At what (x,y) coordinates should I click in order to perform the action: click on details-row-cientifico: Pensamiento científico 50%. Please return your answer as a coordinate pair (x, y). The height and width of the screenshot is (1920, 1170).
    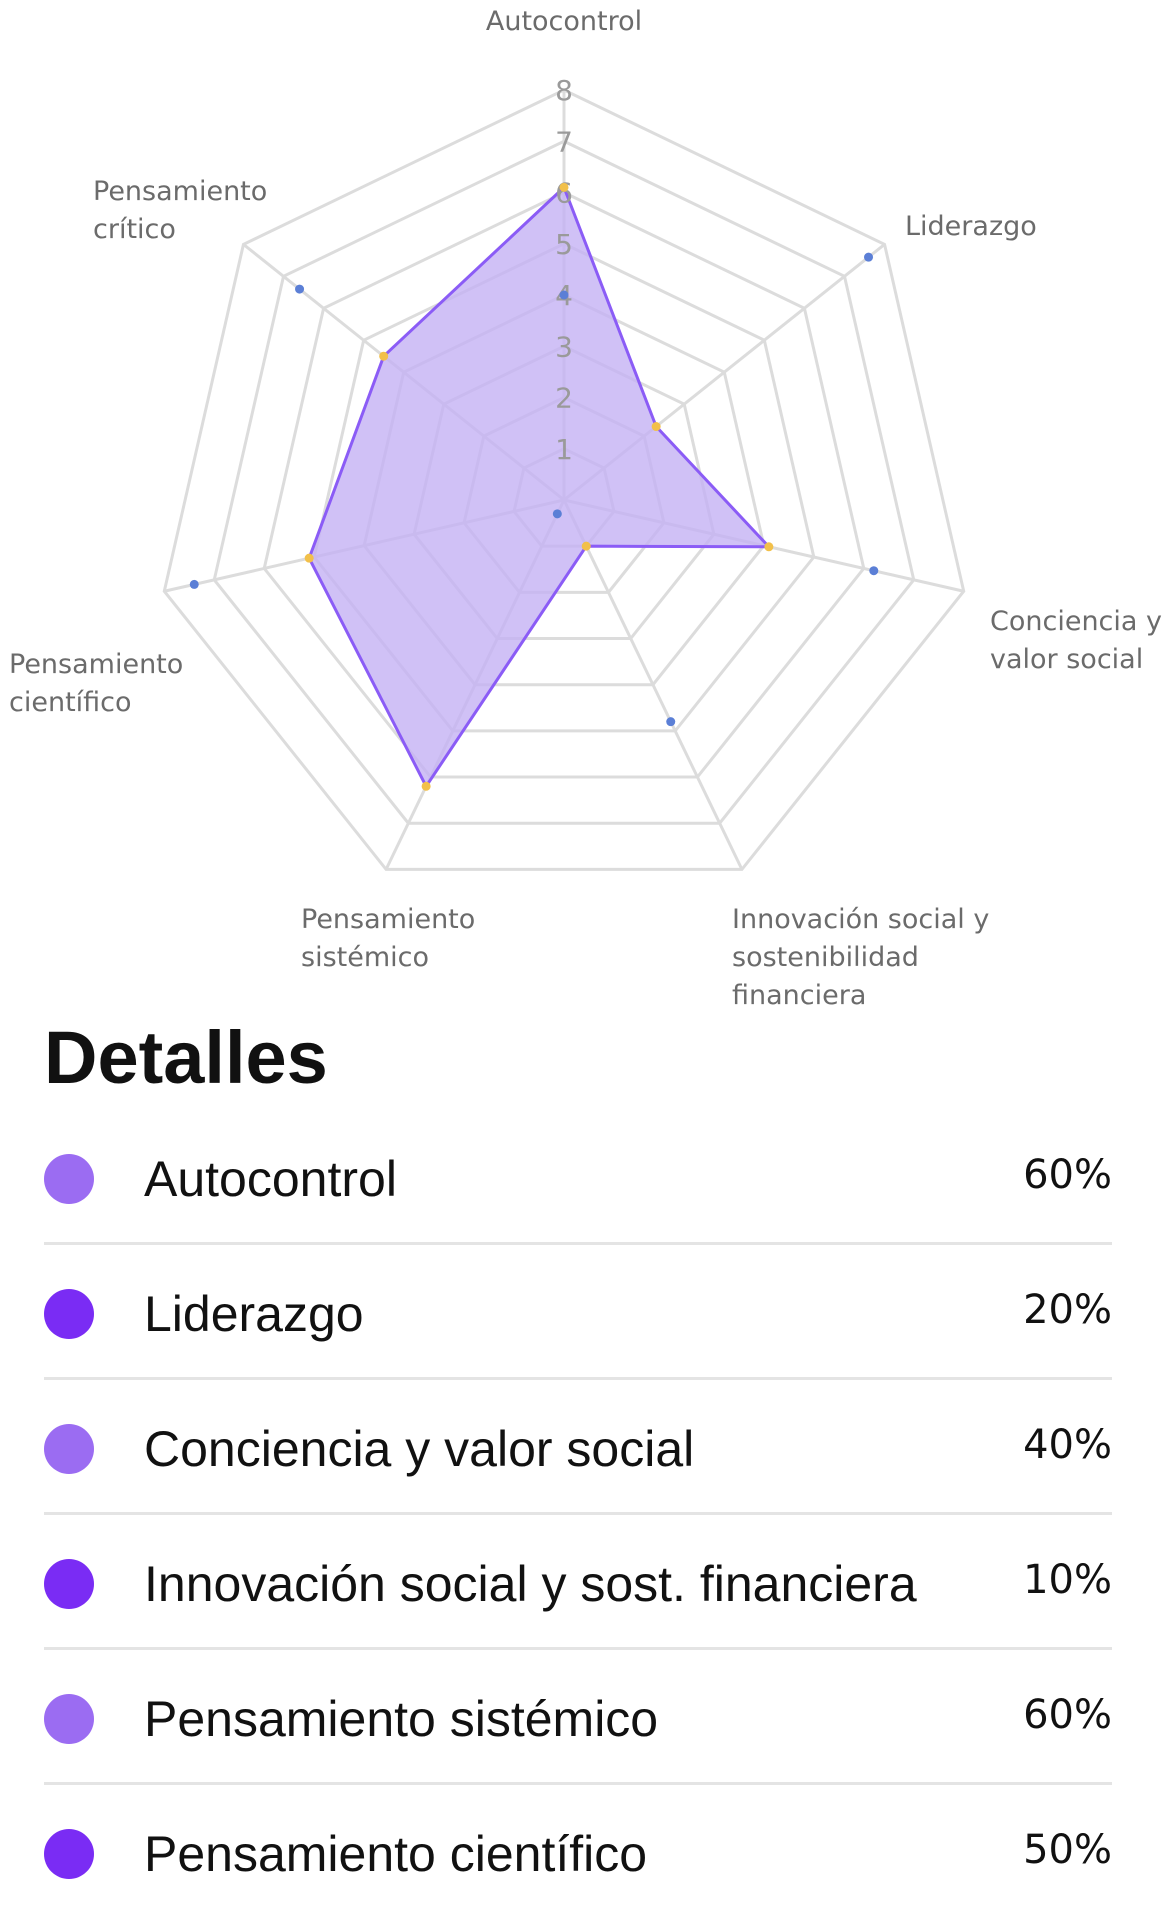
    Looking at the image, I should click on (578, 1852).